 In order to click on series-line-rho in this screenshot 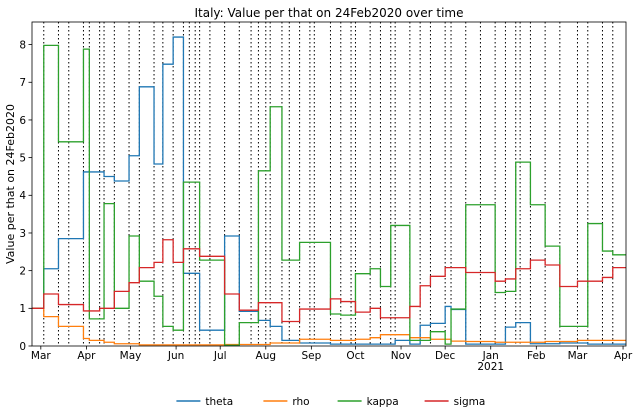, I will do `click(329, 326)`.